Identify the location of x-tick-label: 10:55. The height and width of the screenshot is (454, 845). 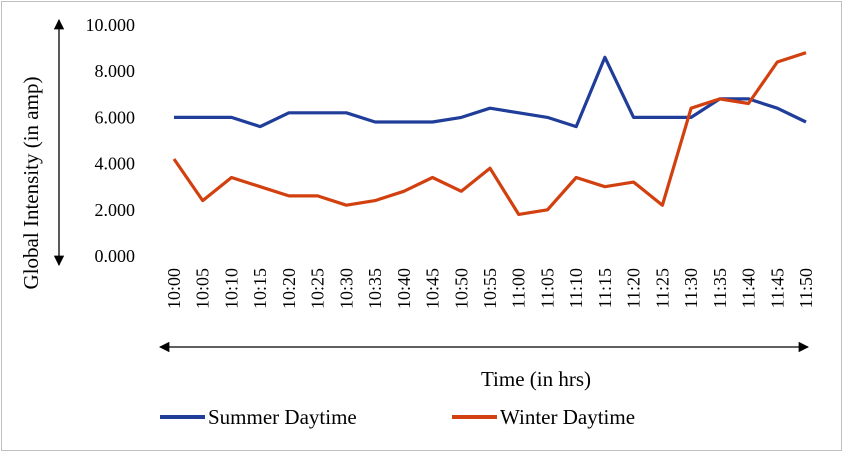
(490, 288).